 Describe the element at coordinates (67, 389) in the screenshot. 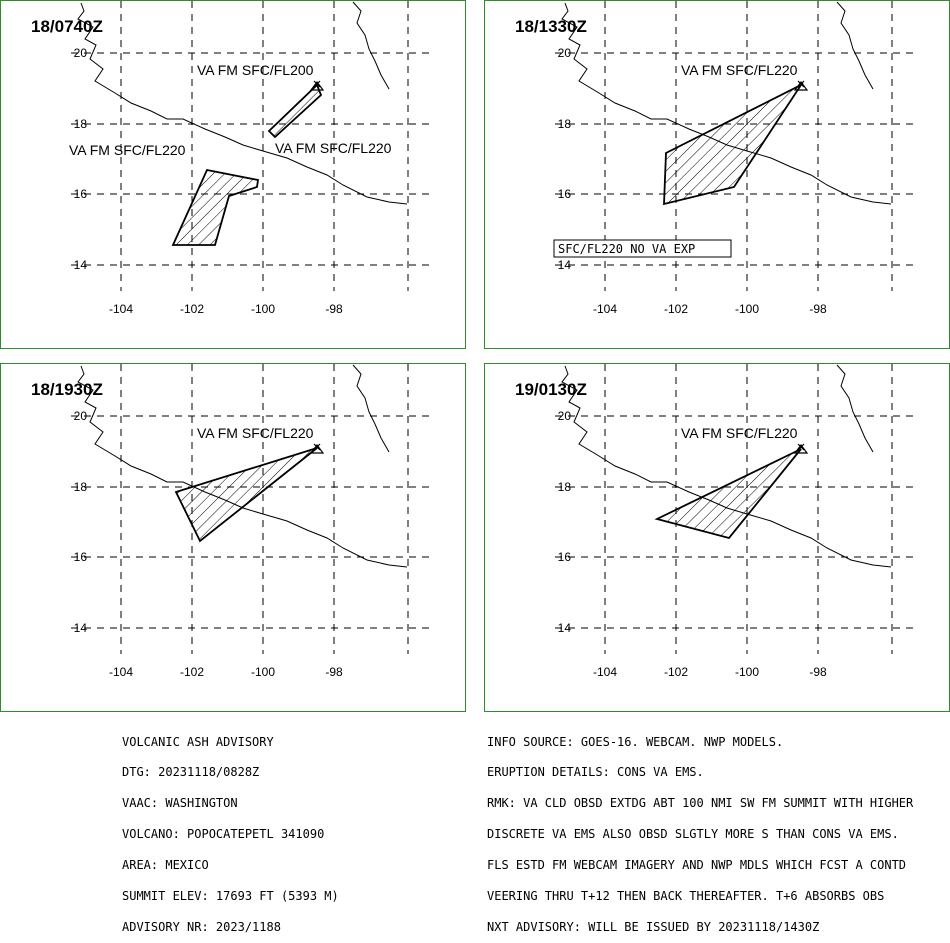

I see `panel-time-title: 18/1930Z` at that location.